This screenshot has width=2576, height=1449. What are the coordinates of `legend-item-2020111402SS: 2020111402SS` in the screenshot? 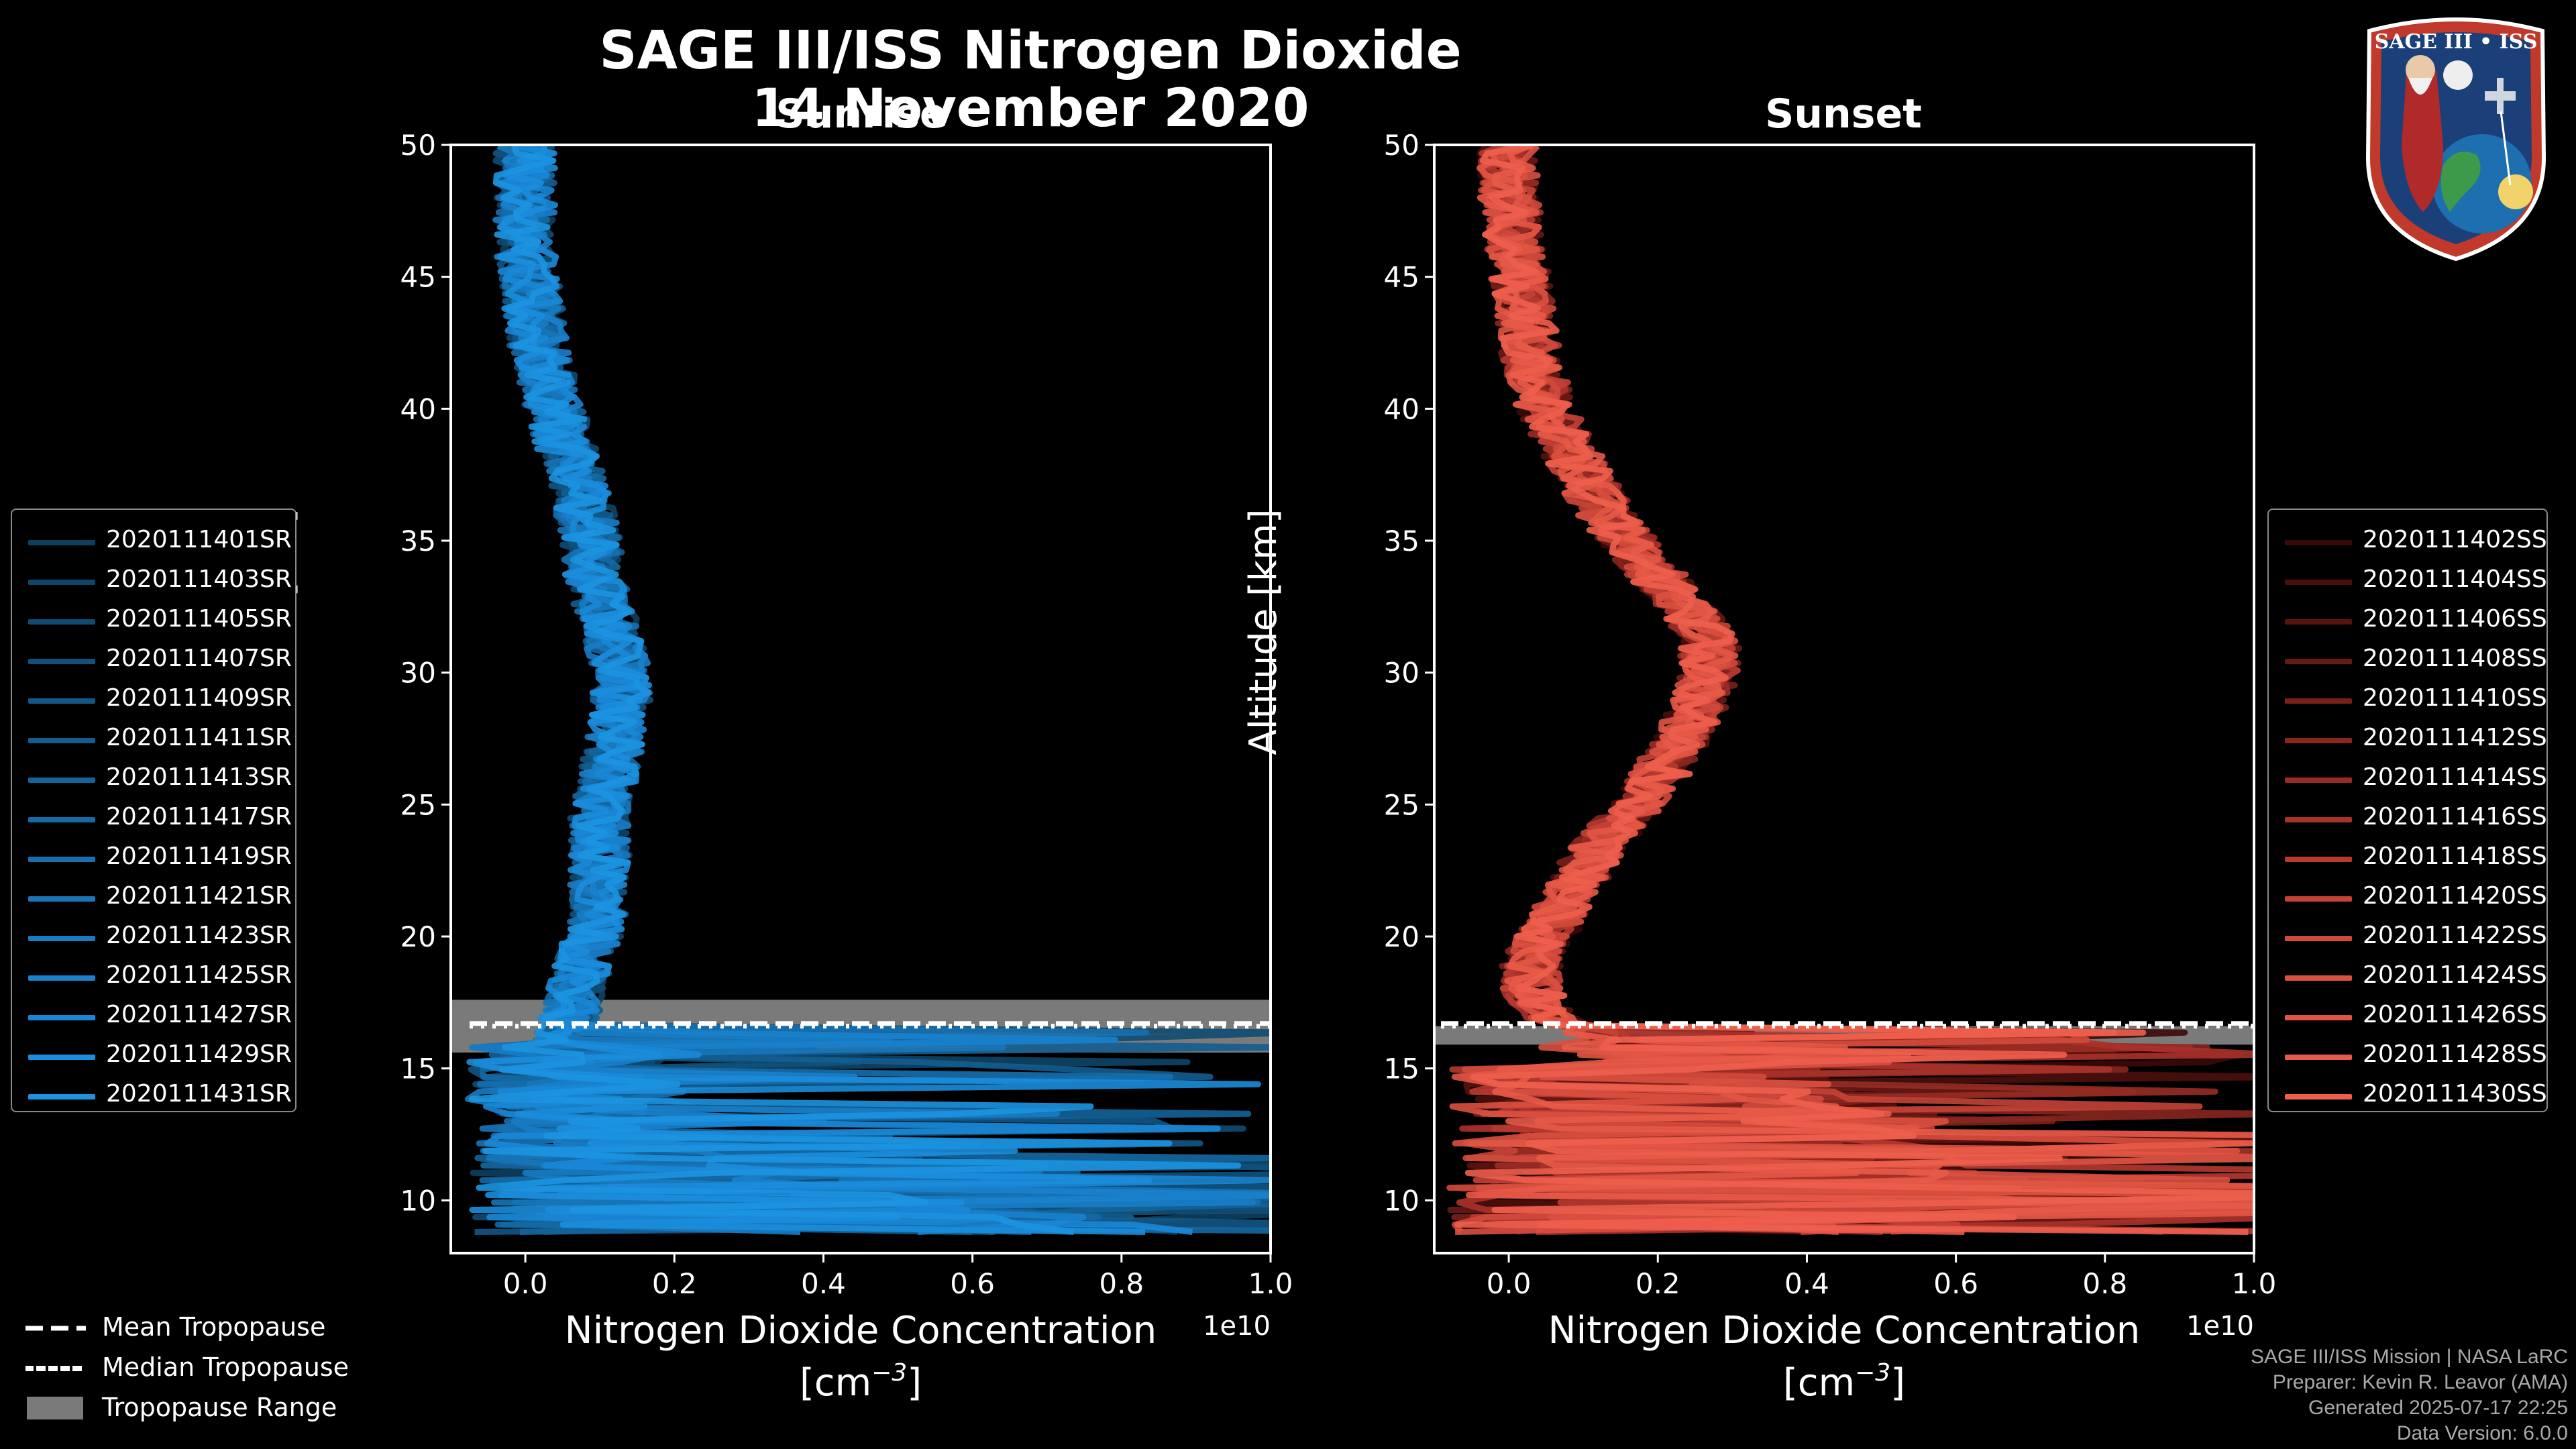 It's located at (2408, 542).